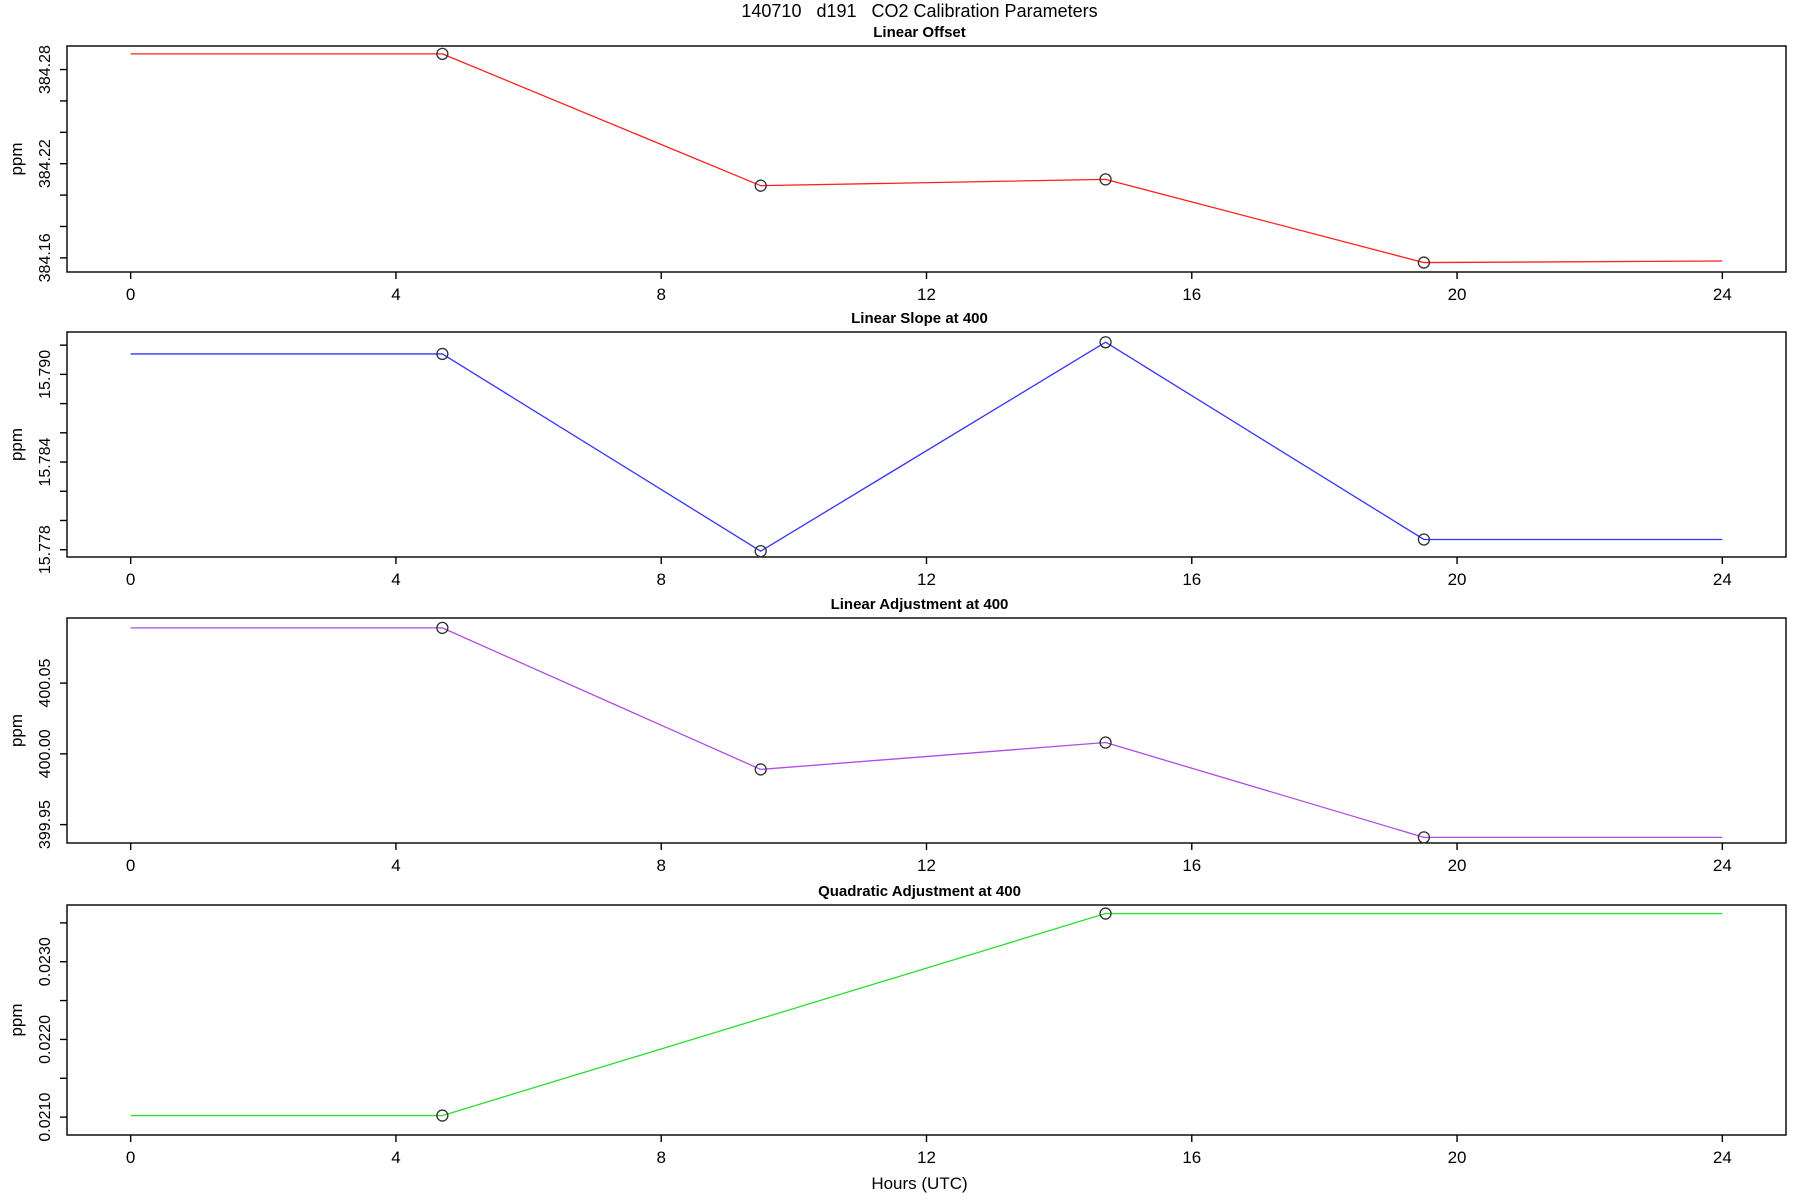  I want to click on panel-title-quadratic-adjustment: Quadratic Adjustment at 400, so click(919, 891).